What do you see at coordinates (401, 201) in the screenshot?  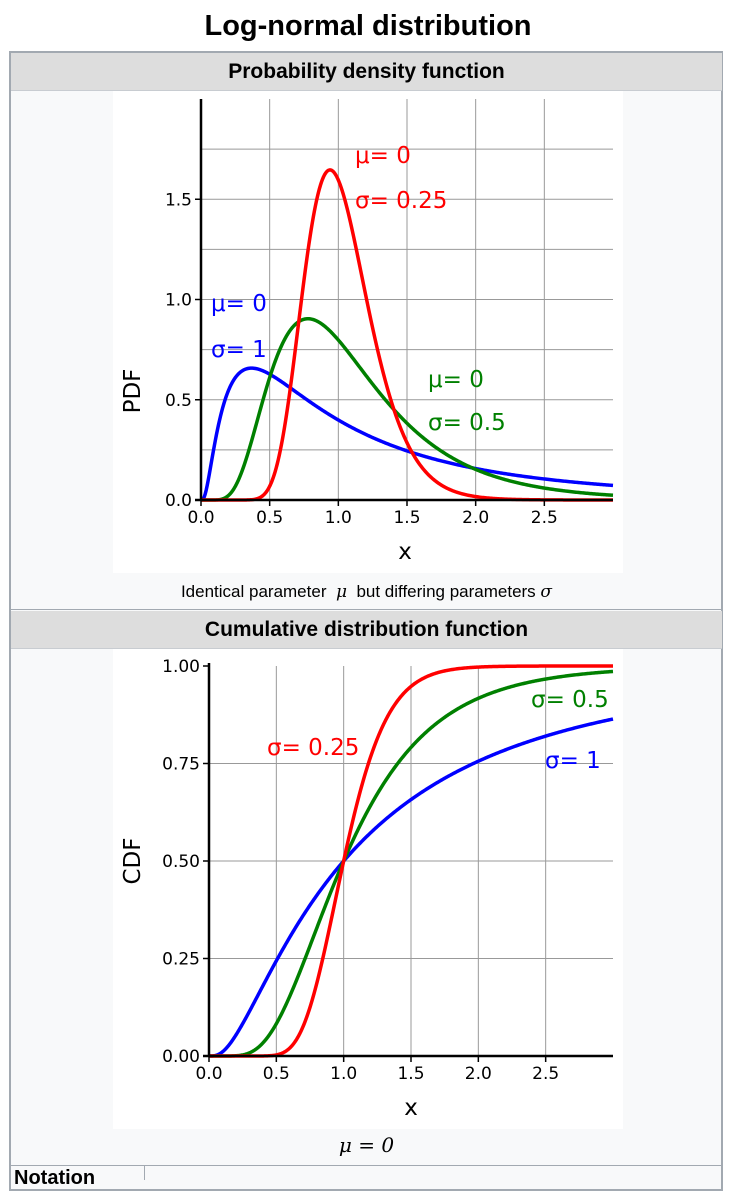 I see `pdf-red-sigma-label: σ= 0.25` at bounding box center [401, 201].